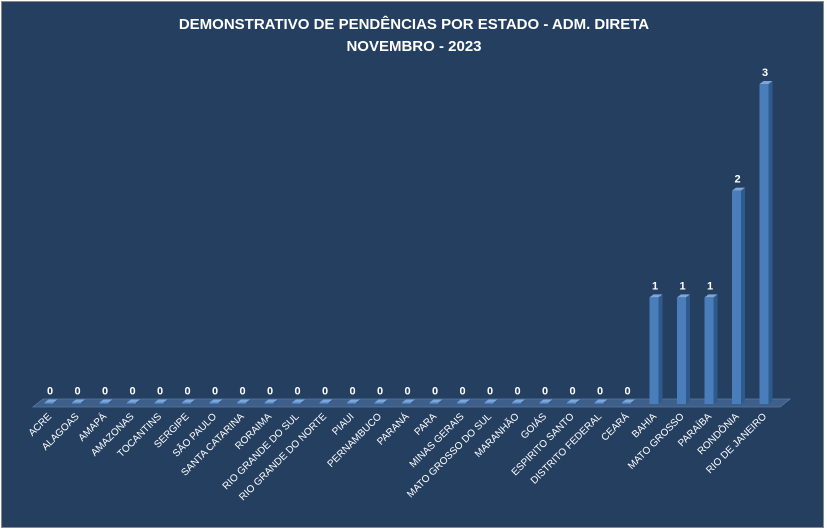  Describe the element at coordinates (765, 73) in the screenshot. I see `data-label: 3` at that location.